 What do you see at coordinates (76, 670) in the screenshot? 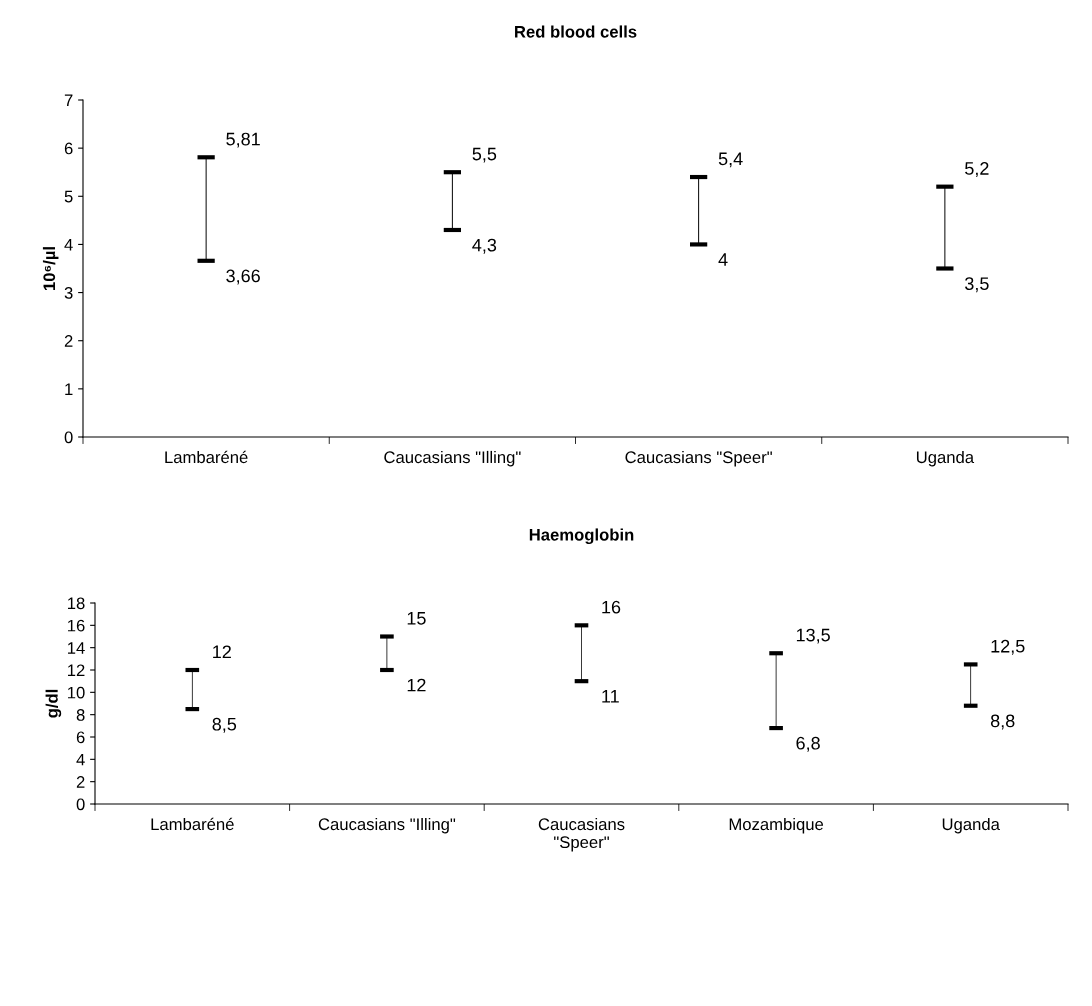
I see `y-tick-label: 12` at bounding box center [76, 670].